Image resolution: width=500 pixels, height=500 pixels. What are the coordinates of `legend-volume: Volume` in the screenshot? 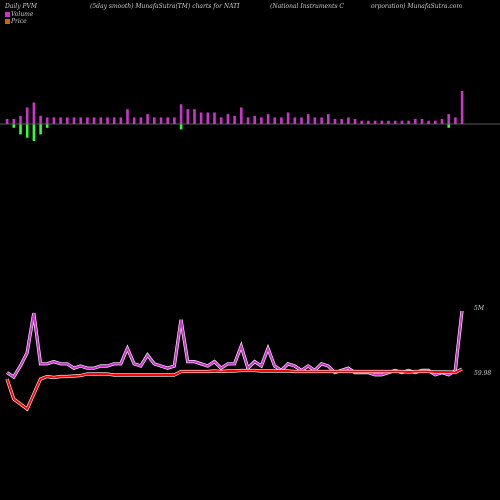 It's located at (19, 14).